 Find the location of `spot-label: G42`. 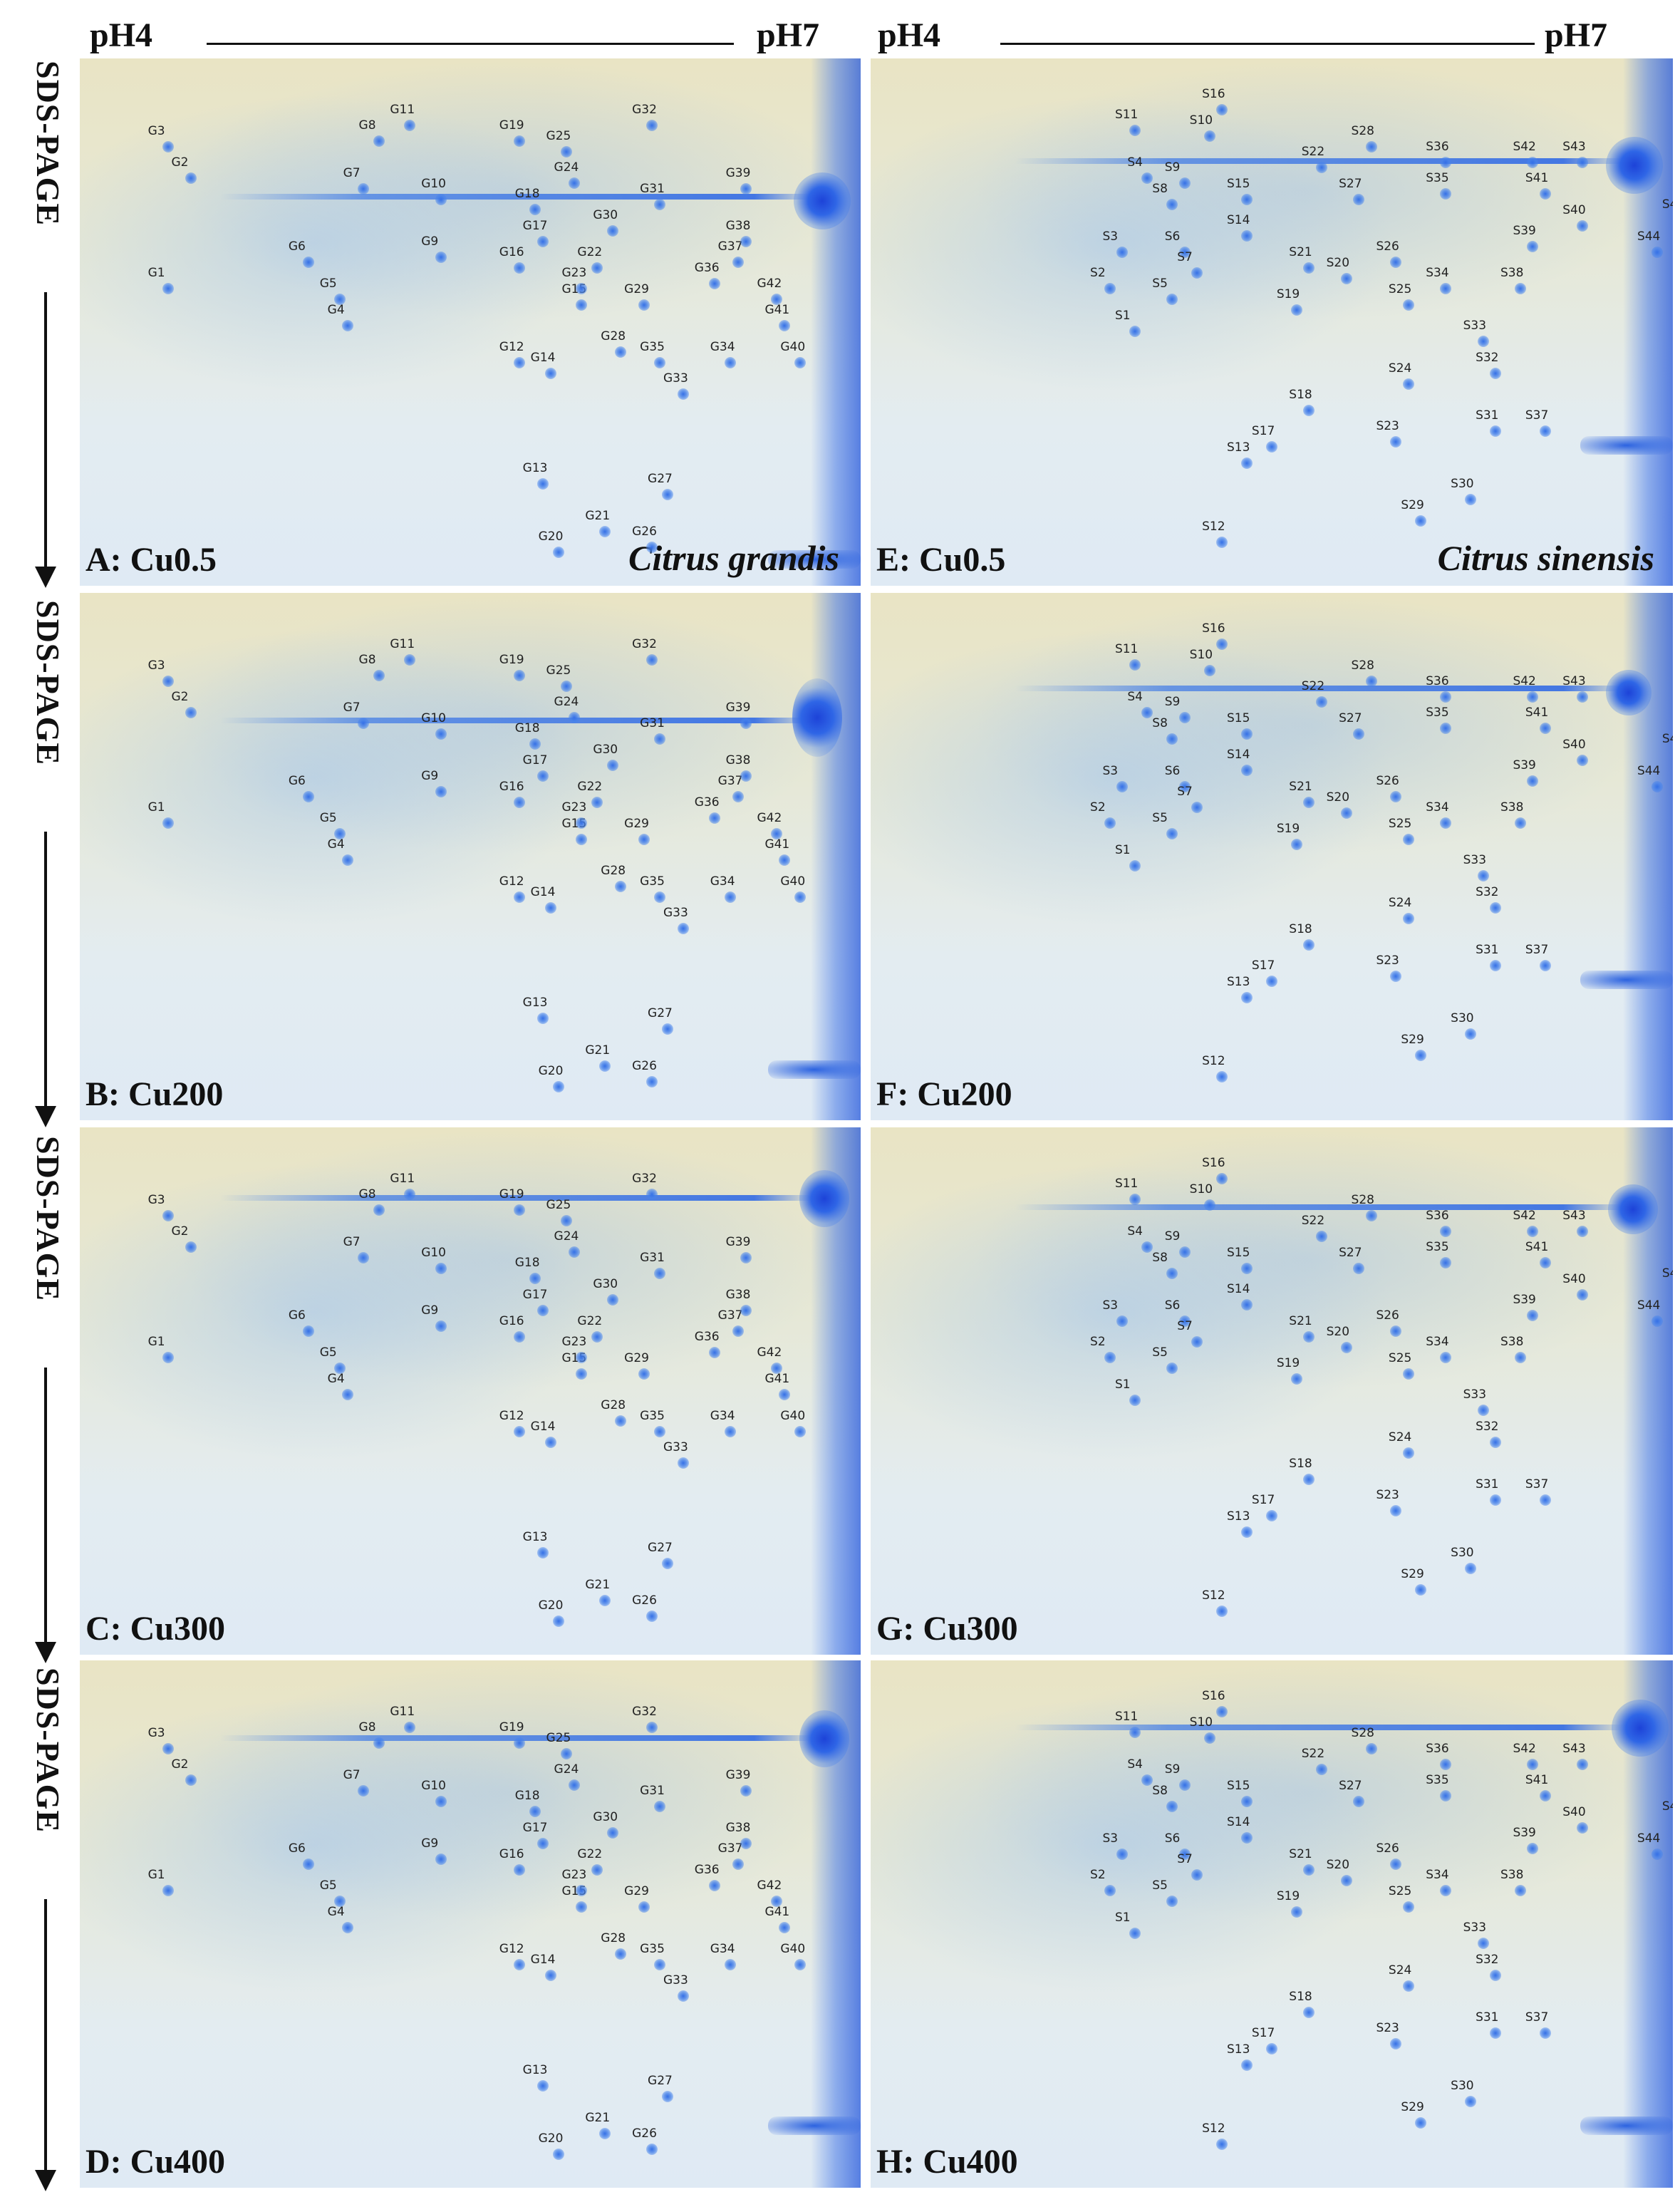

spot-label: G42 is located at coordinates (769, 283).